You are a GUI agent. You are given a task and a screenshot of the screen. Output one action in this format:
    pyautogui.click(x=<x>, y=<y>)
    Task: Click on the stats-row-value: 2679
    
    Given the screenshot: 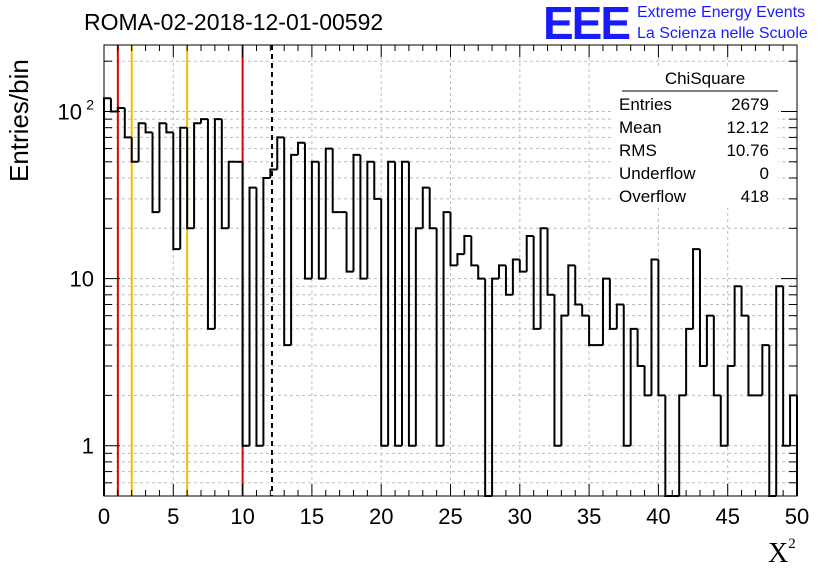 What is the action you would take?
    pyautogui.click(x=750, y=104)
    